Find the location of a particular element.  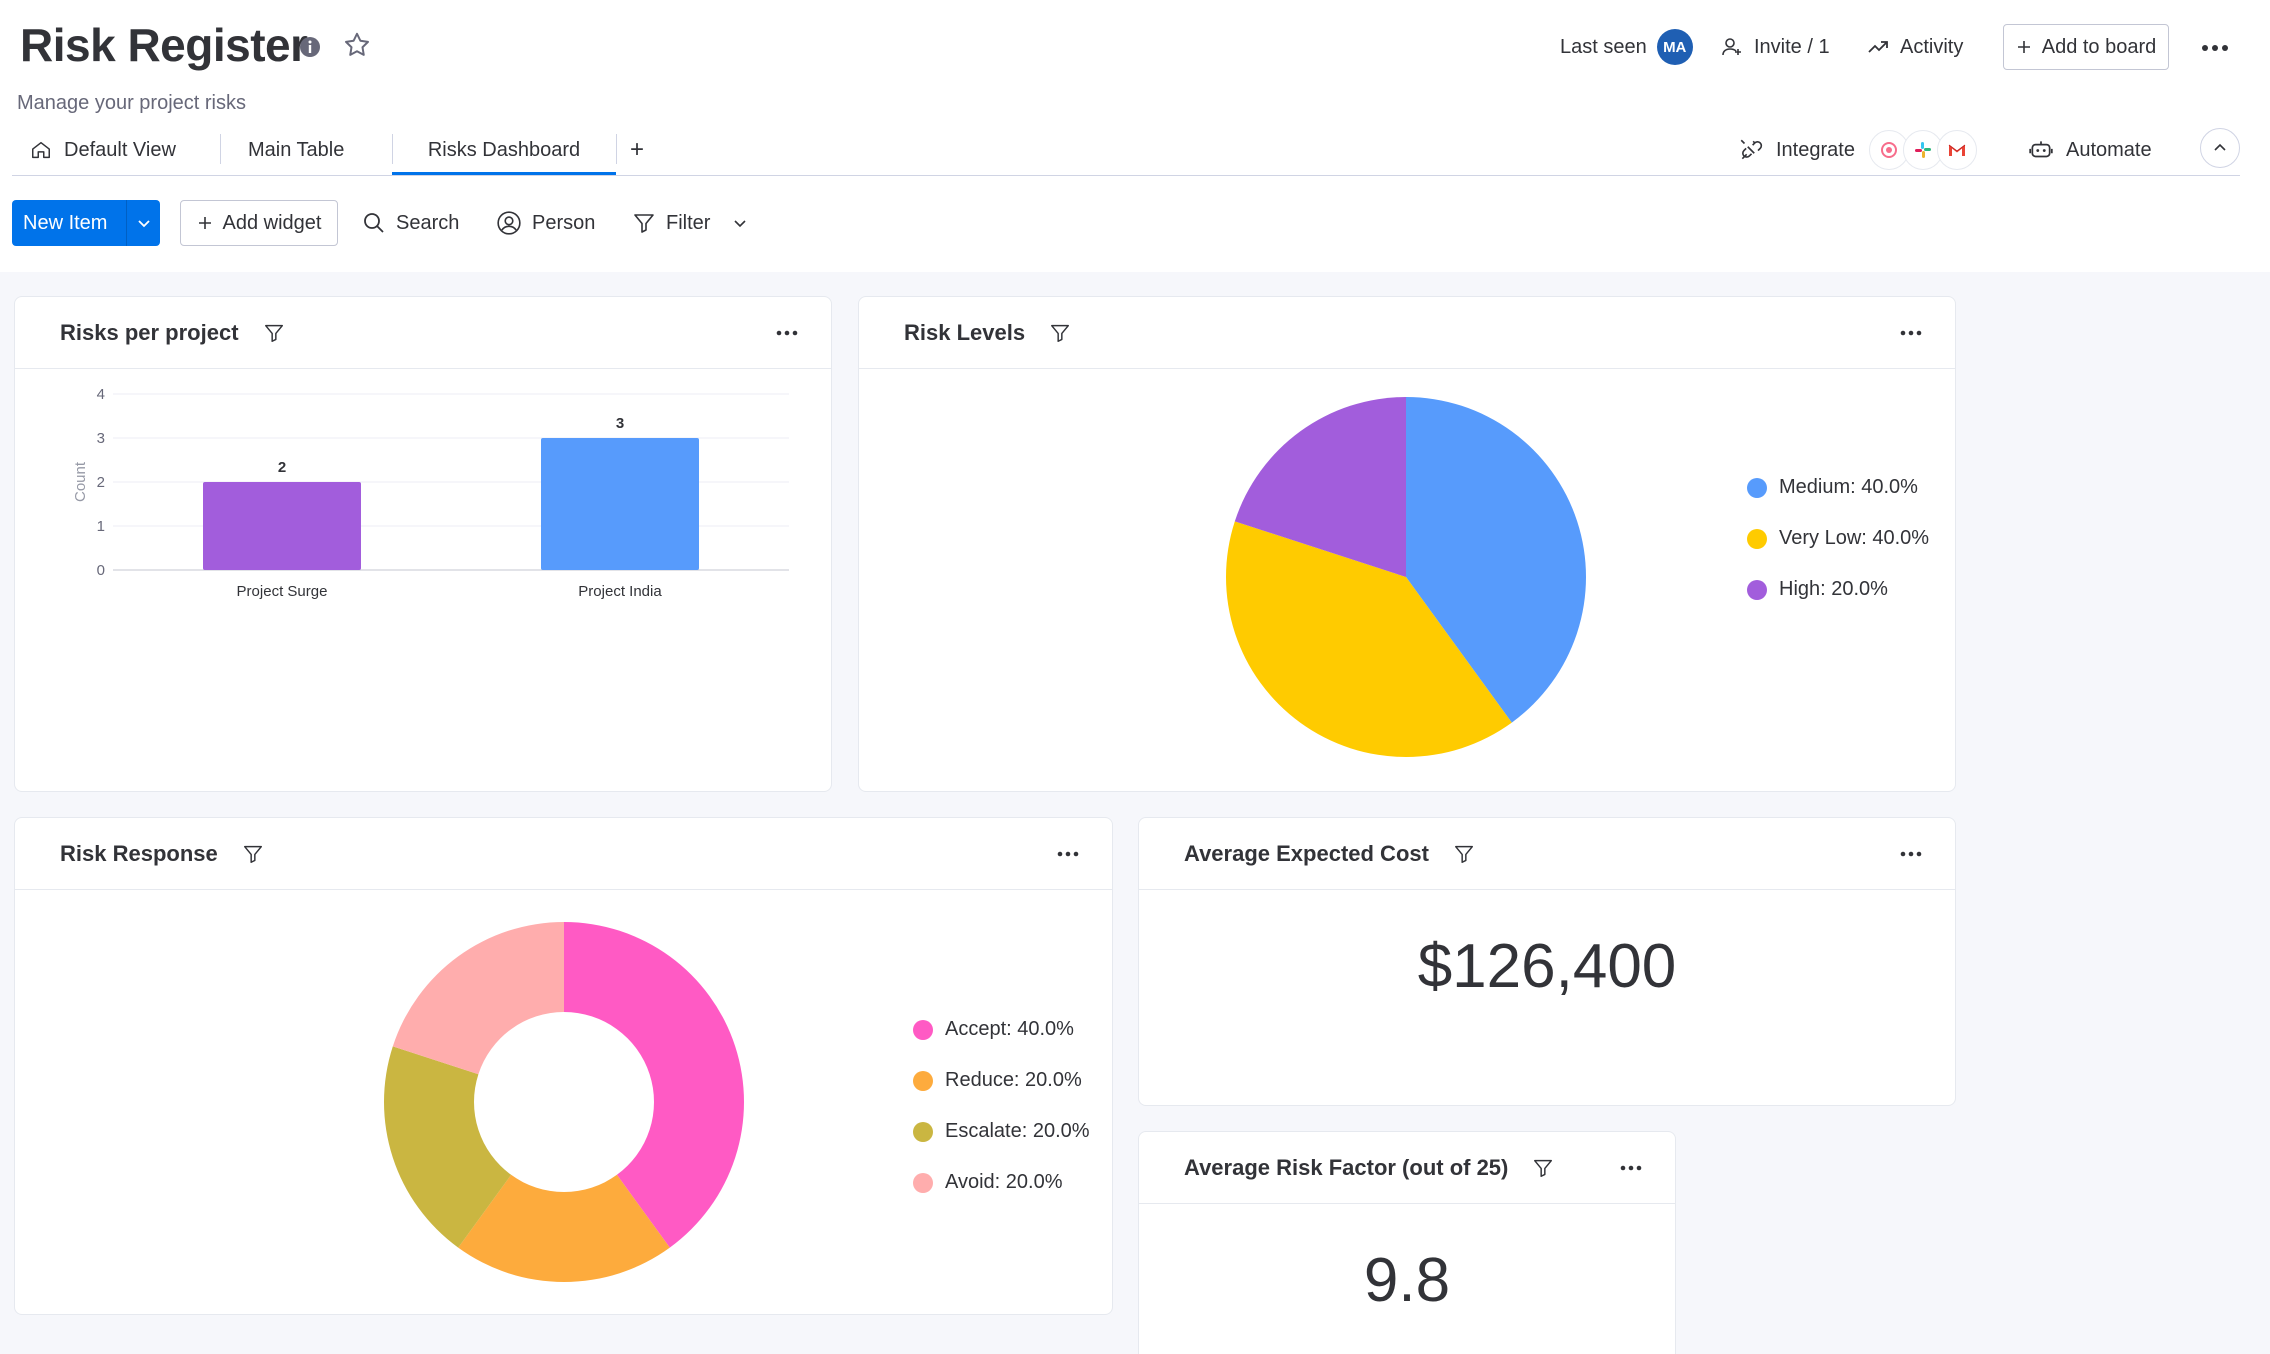

tab-risks-dashboard: Risks Dashboard is located at coordinates (504, 150).